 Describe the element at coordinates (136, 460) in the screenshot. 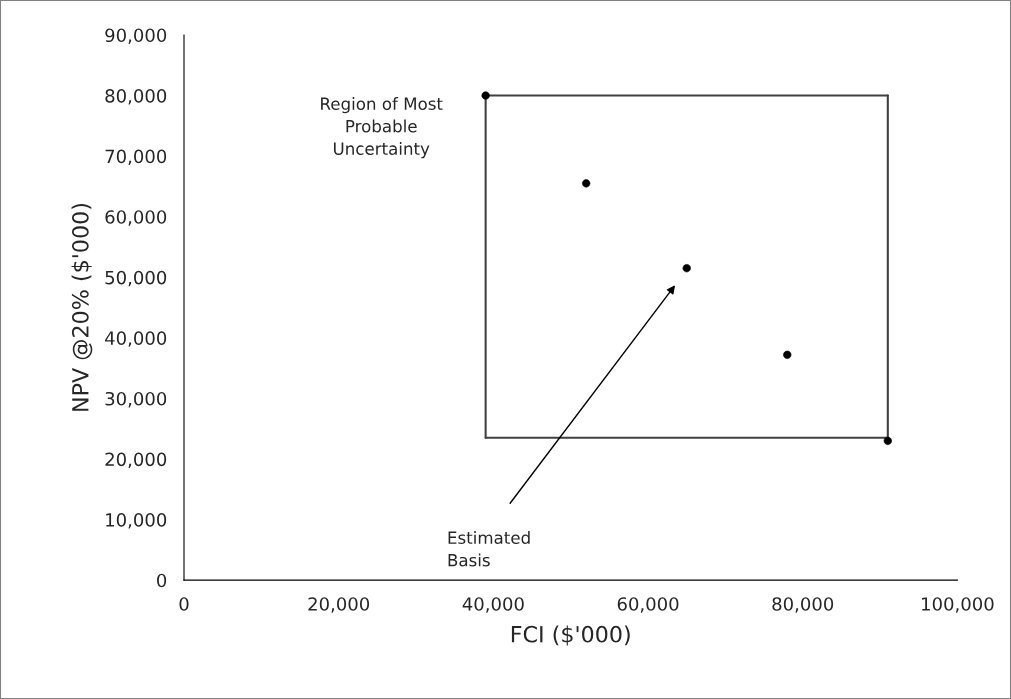

I see `y-tick-label: 20,000` at that location.